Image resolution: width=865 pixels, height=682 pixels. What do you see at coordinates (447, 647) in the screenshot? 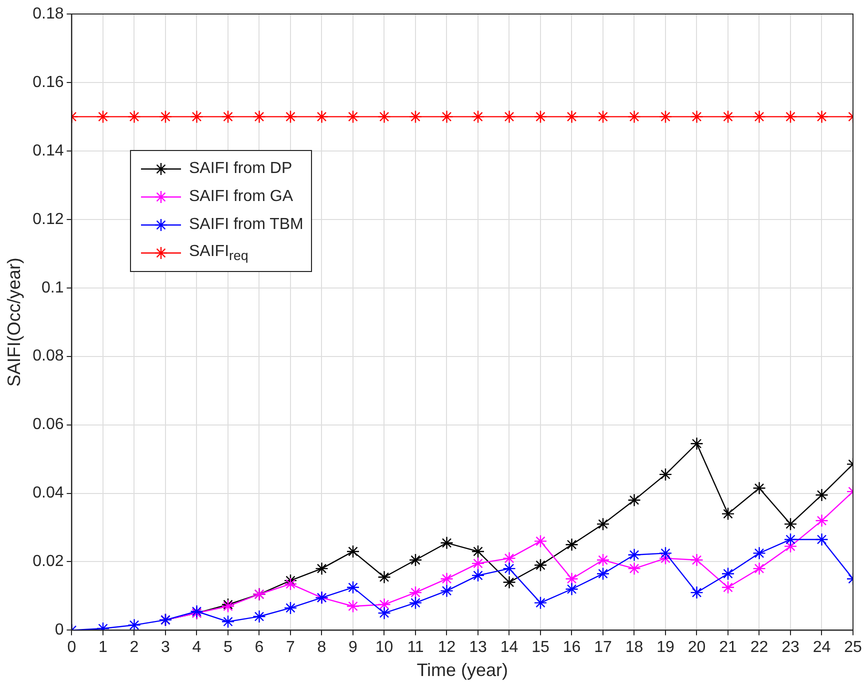
I see `x-tick-label: 12` at bounding box center [447, 647].